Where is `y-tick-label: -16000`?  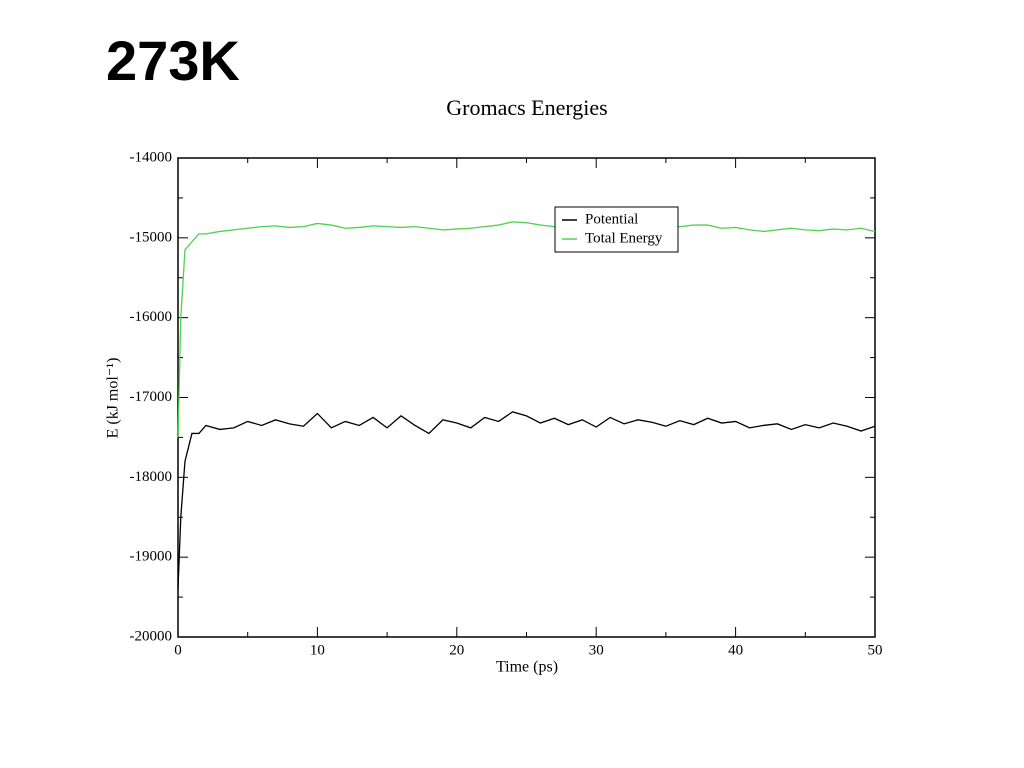 y-tick-label: -16000 is located at coordinates (151, 317).